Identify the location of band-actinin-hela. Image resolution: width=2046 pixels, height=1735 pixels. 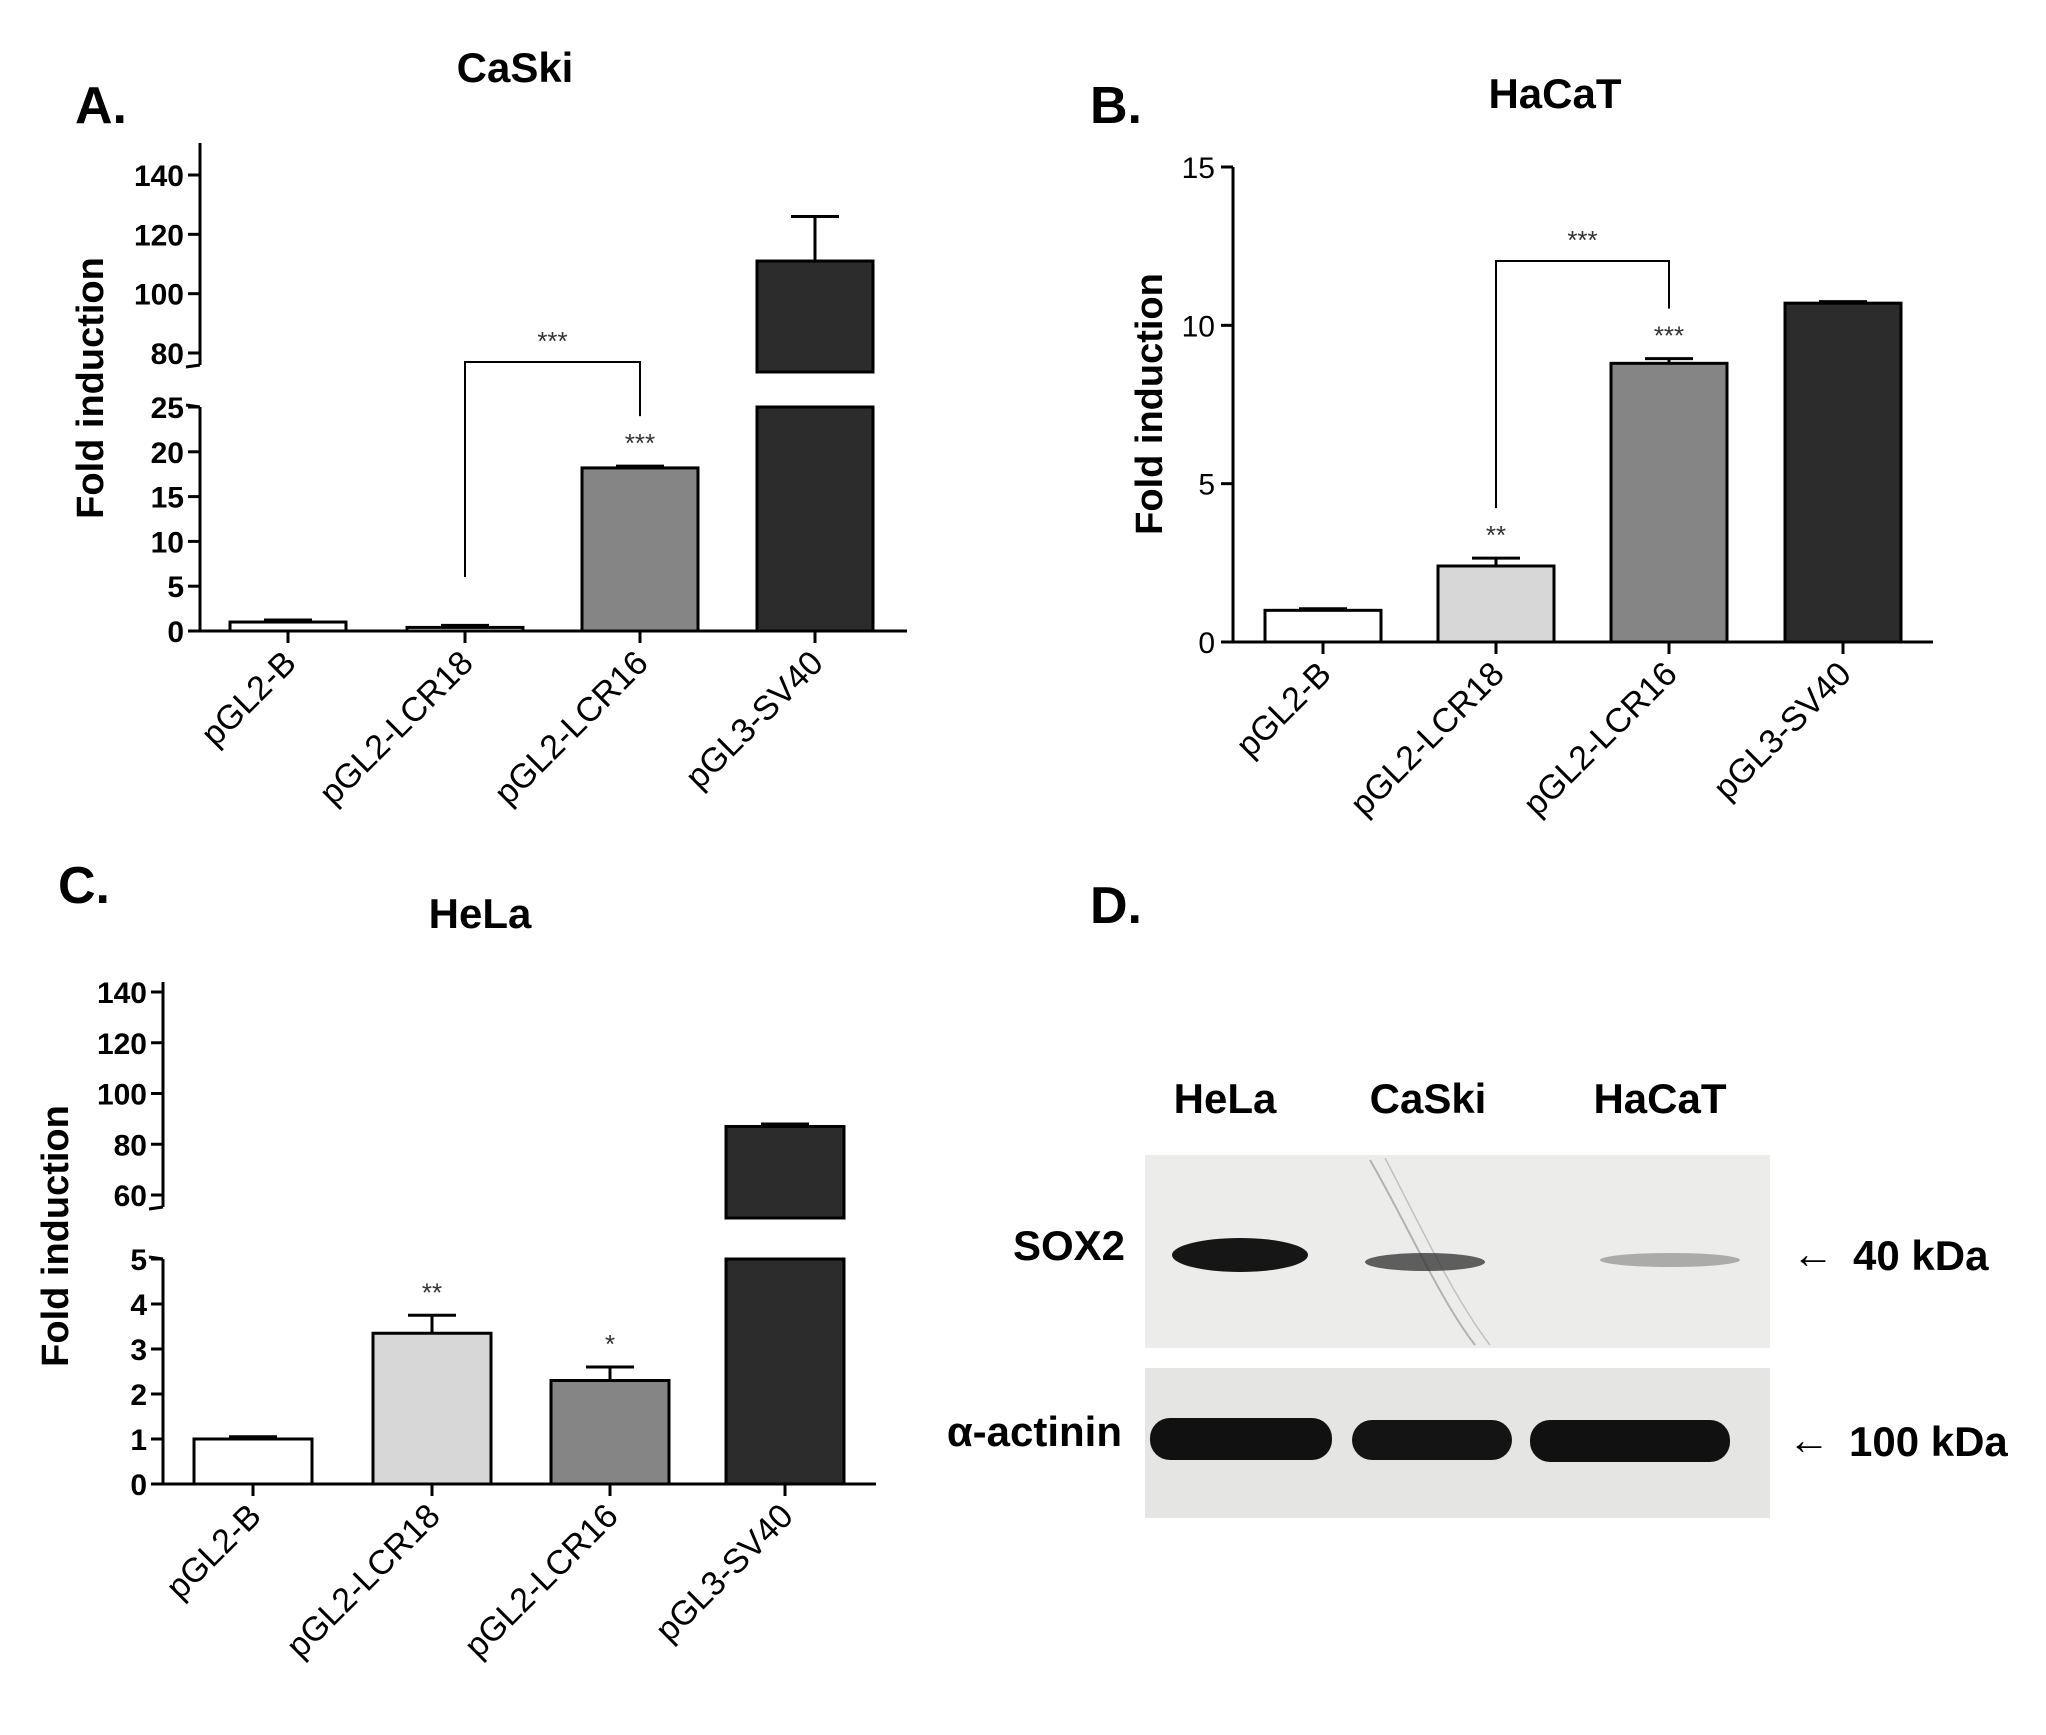
(1241, 1439).